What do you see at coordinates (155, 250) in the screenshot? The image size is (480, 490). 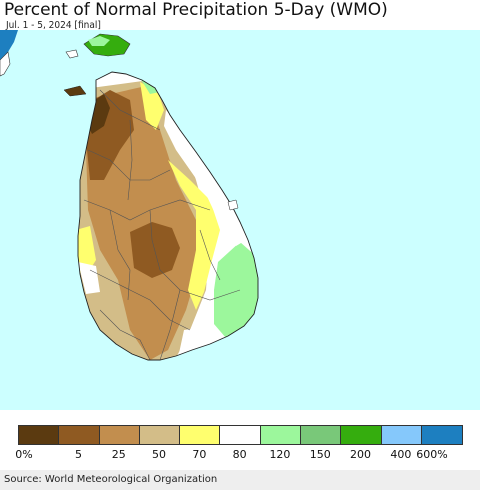 I see `zone-5-central` at bounding box center [155, 250].